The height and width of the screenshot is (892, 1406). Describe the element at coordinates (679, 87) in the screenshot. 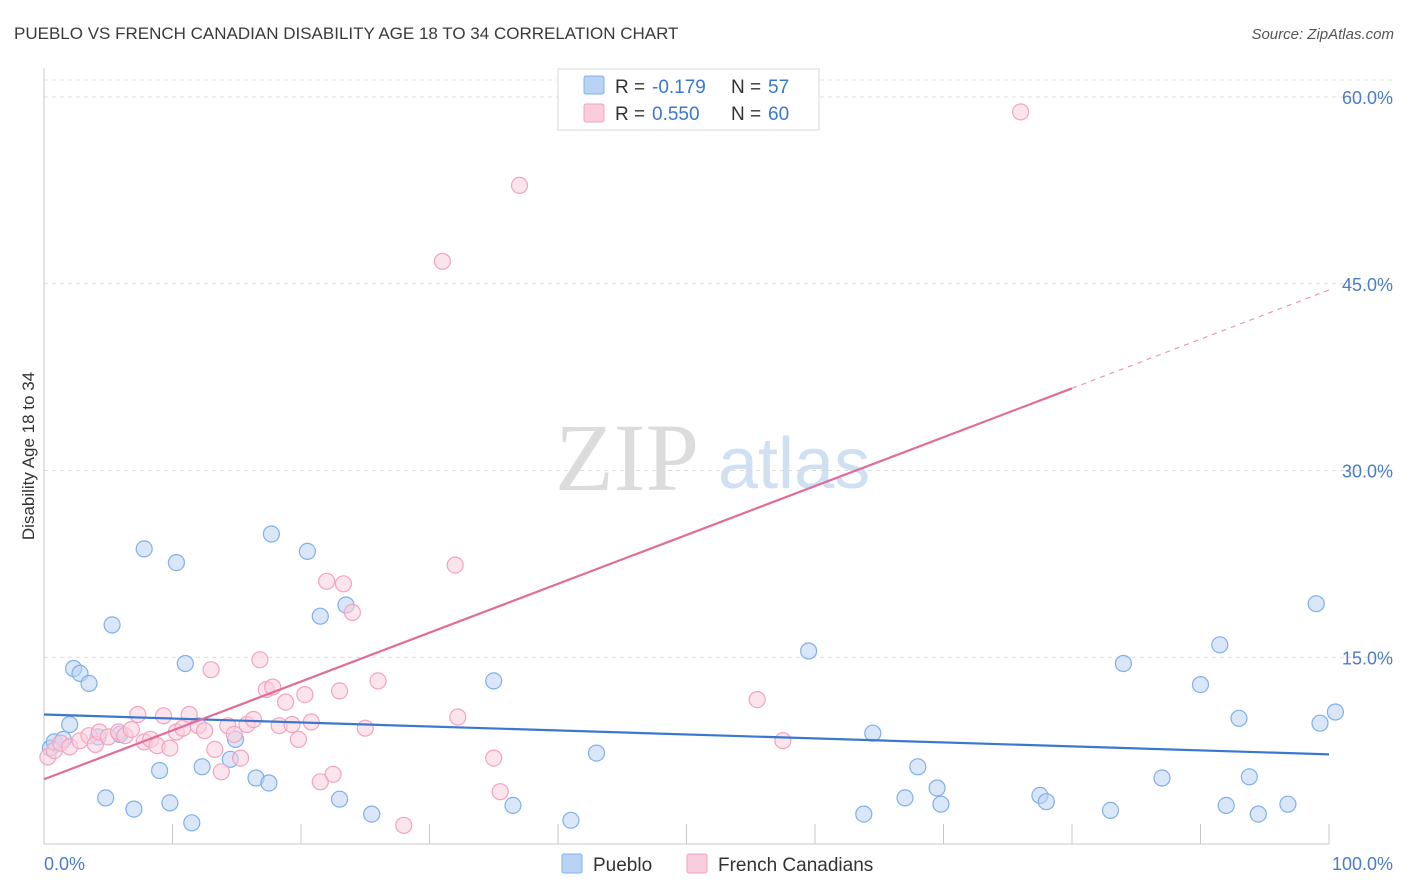

I see `legend-r-value-pueblo: -0.179` at that location.